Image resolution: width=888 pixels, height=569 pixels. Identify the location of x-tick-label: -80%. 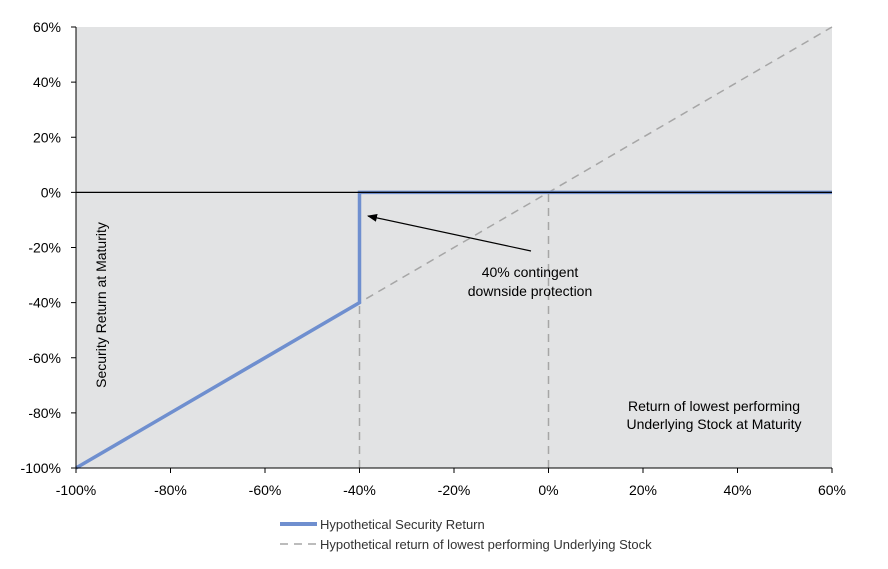
(170, 490).